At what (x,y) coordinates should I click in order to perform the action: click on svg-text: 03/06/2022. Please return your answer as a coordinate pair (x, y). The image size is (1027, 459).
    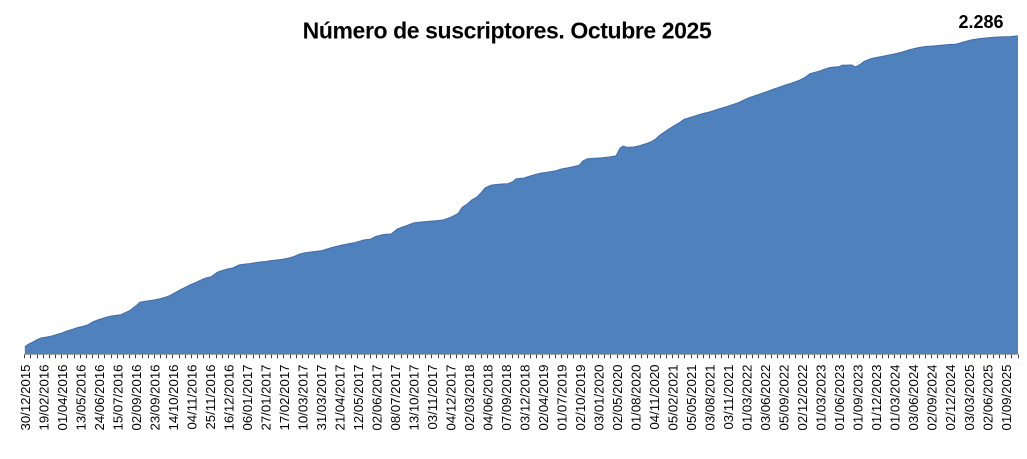
    Looking at the image, I should click on (765, 398).